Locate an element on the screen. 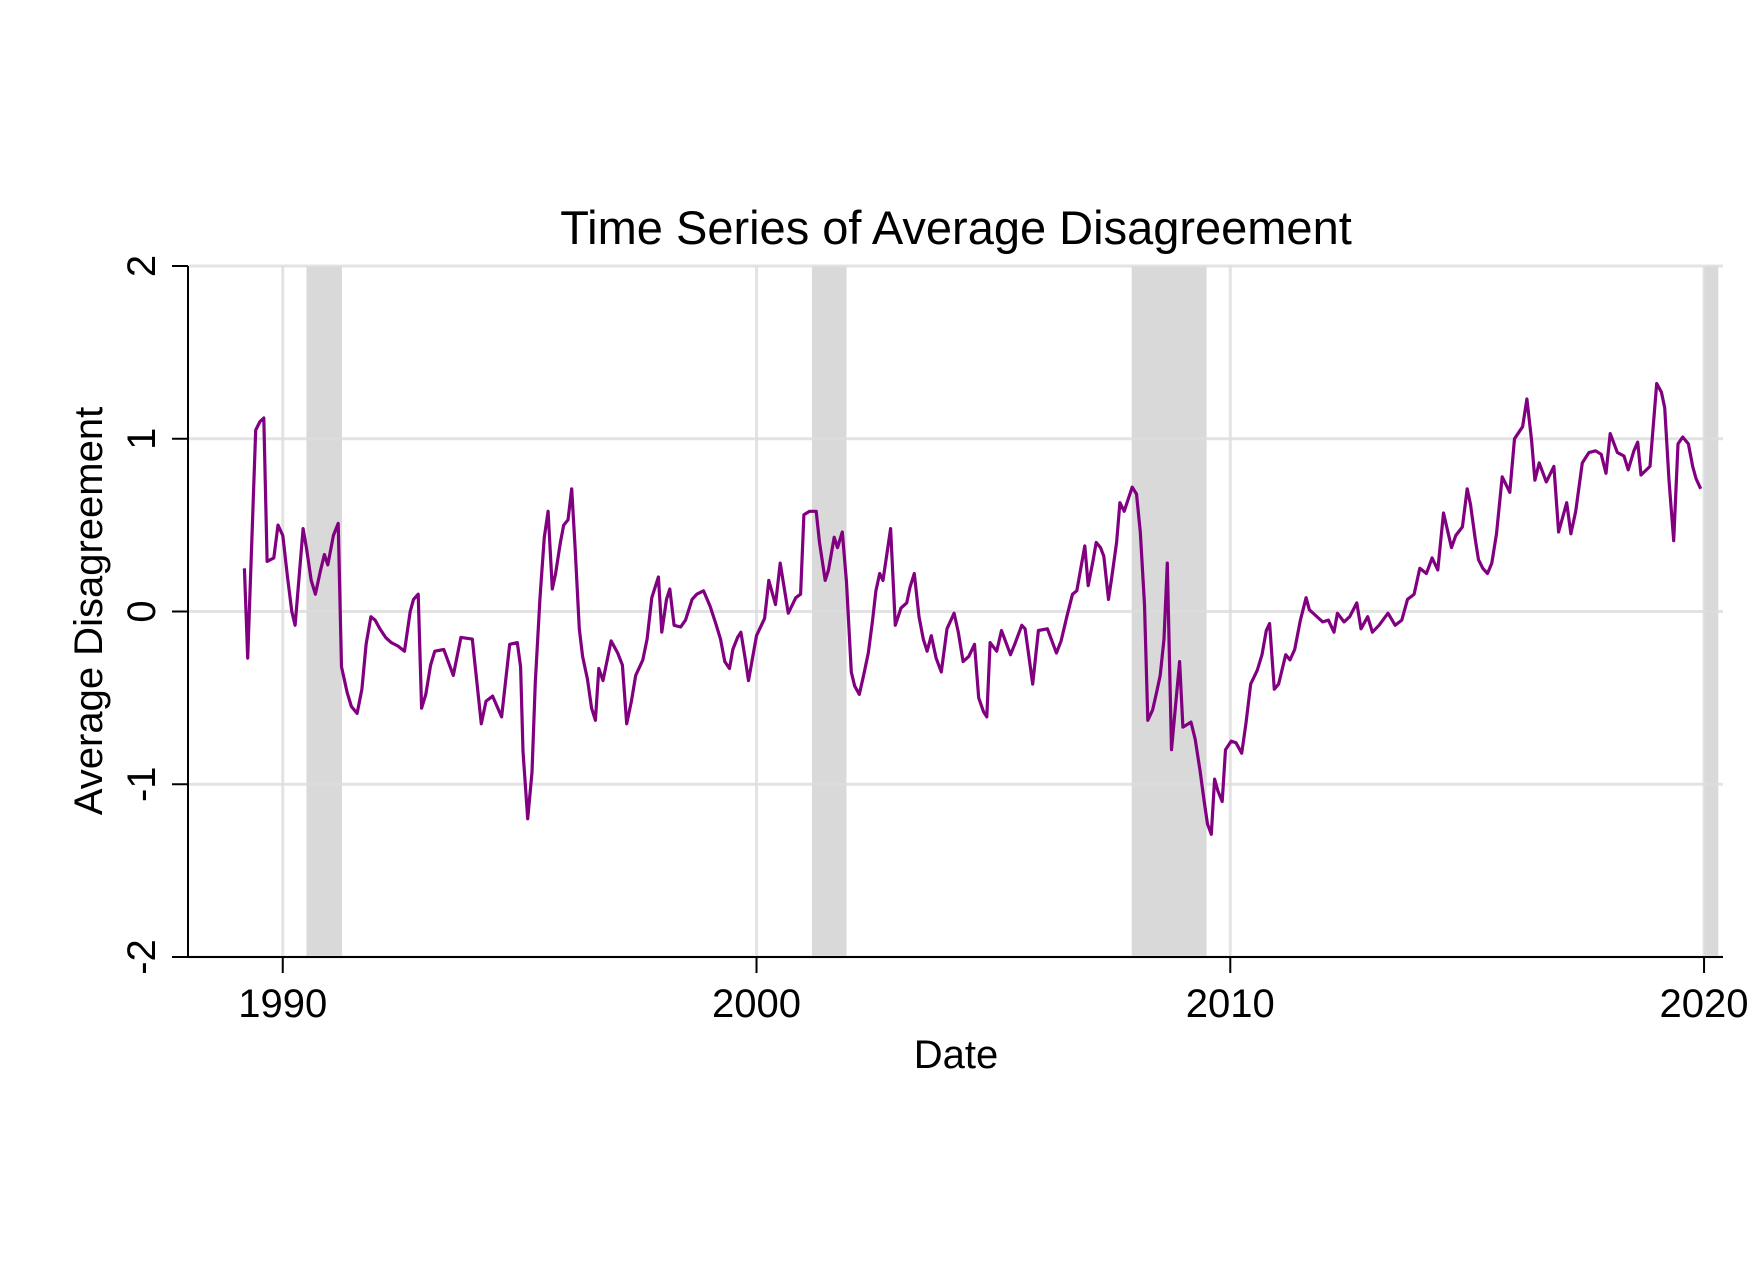 The image size is (1760, 1280). y-tick-label: 0 is located at coordinates (142, 611).